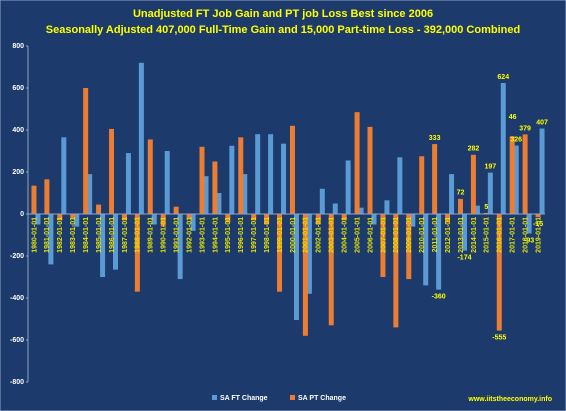 This screenshot has height=411, width=566. What do you see at coordinates (500, 235) in the screenshot?
I see `x-tick-label: 2016-01-01` at bounding box center [500, 235].